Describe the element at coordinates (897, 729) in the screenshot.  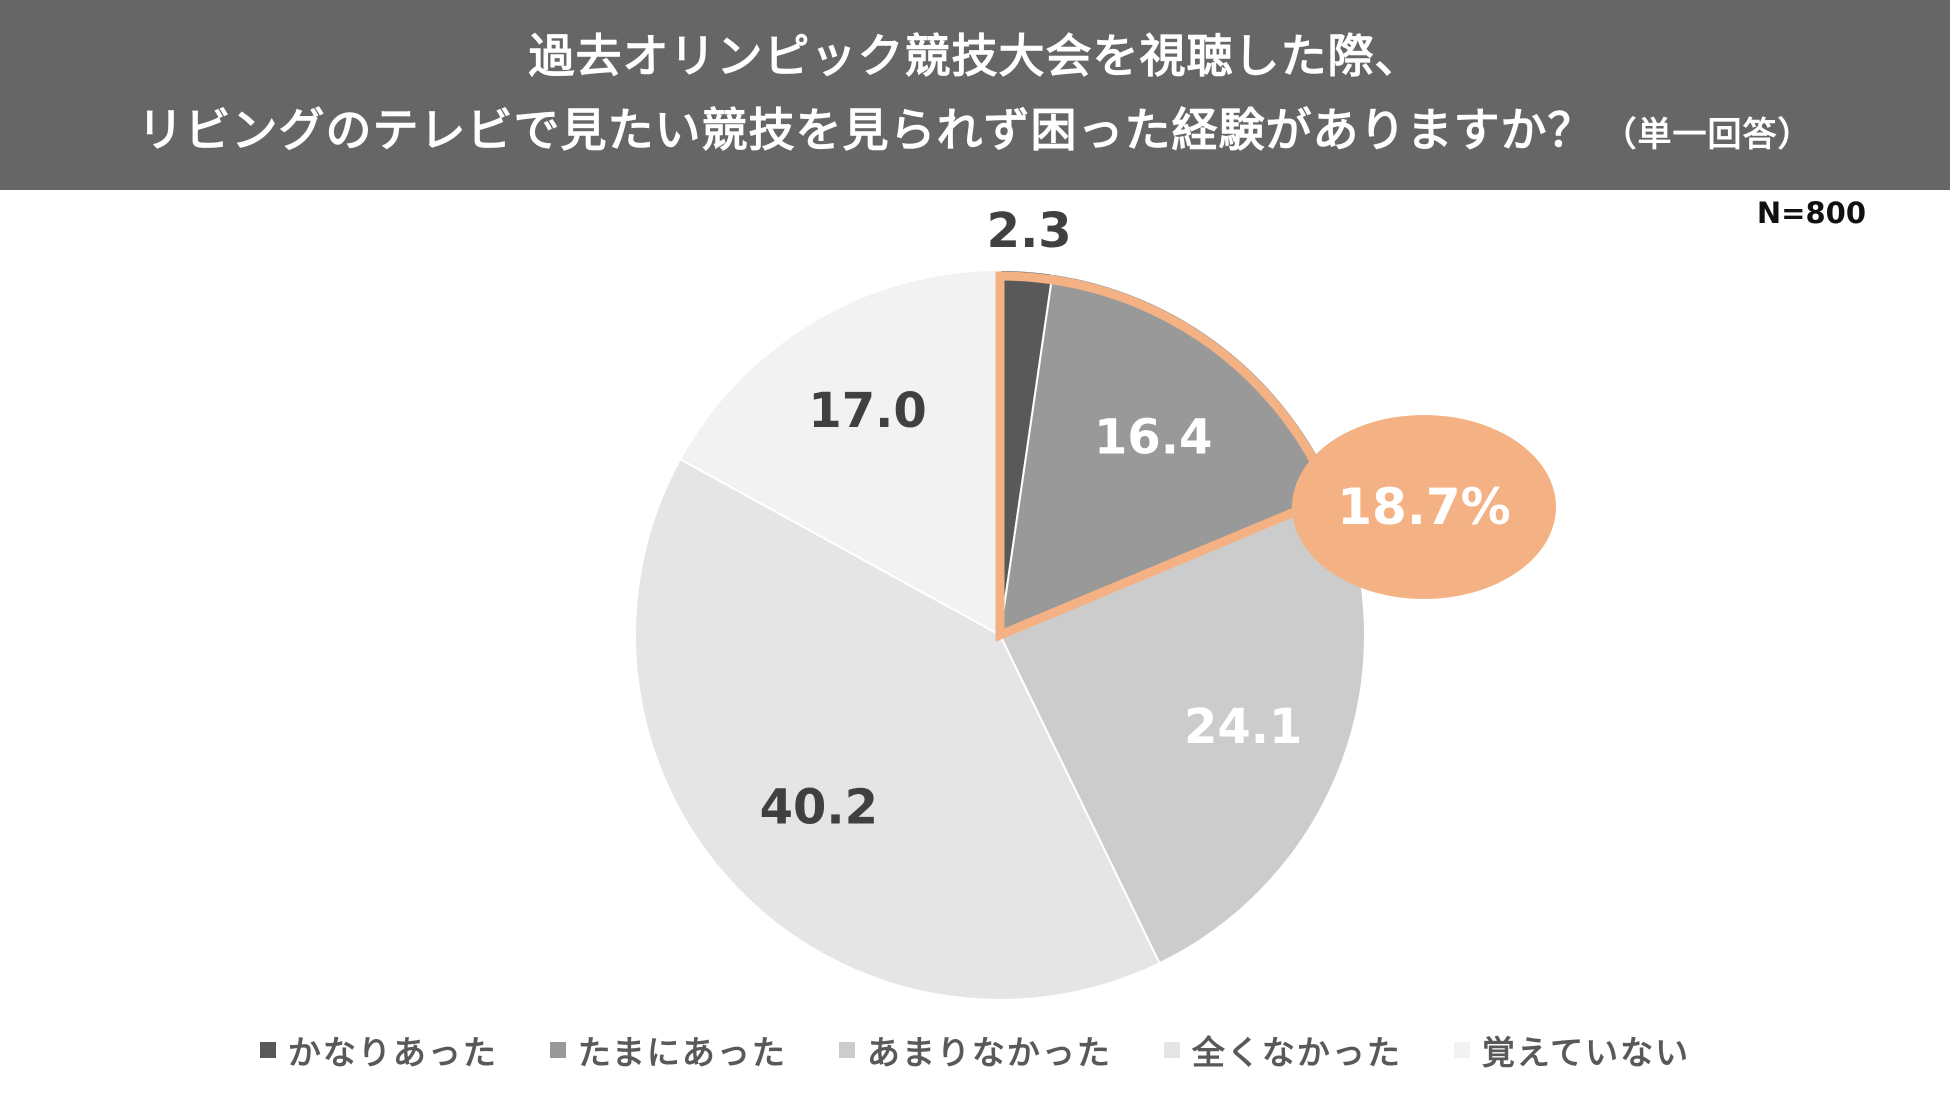
I see `slice-4-wedge` at that location.